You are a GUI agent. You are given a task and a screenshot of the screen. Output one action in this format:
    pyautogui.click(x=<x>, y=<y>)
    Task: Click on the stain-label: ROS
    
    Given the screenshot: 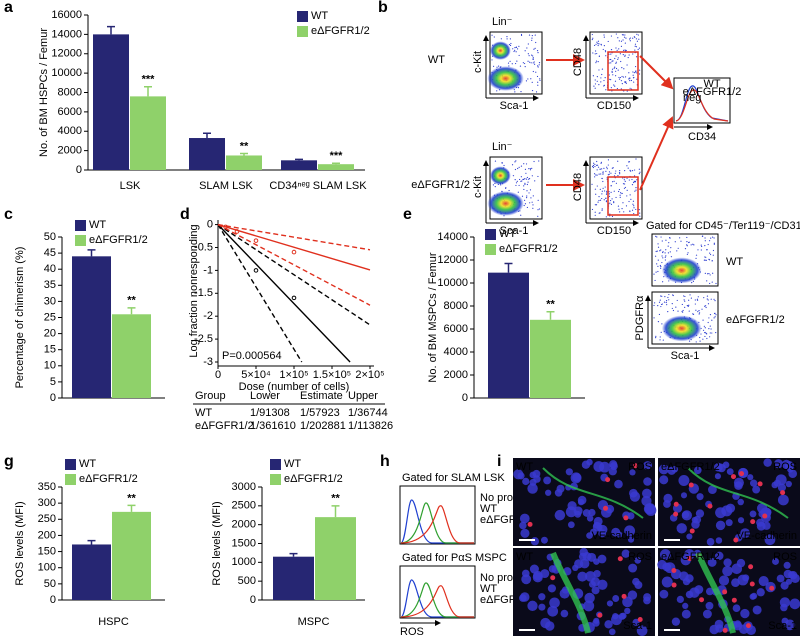 What is the action you would take?
    pyautogui.click(x=785, y=467)
    